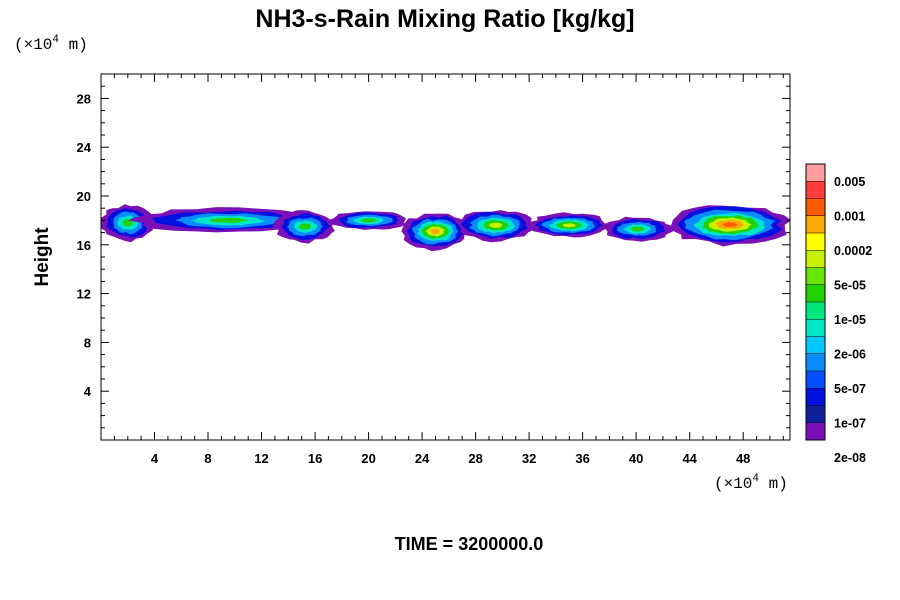 The height and width of the screenshot is (600, 900). I want to click on colorbar-frame, so click(815, 302).